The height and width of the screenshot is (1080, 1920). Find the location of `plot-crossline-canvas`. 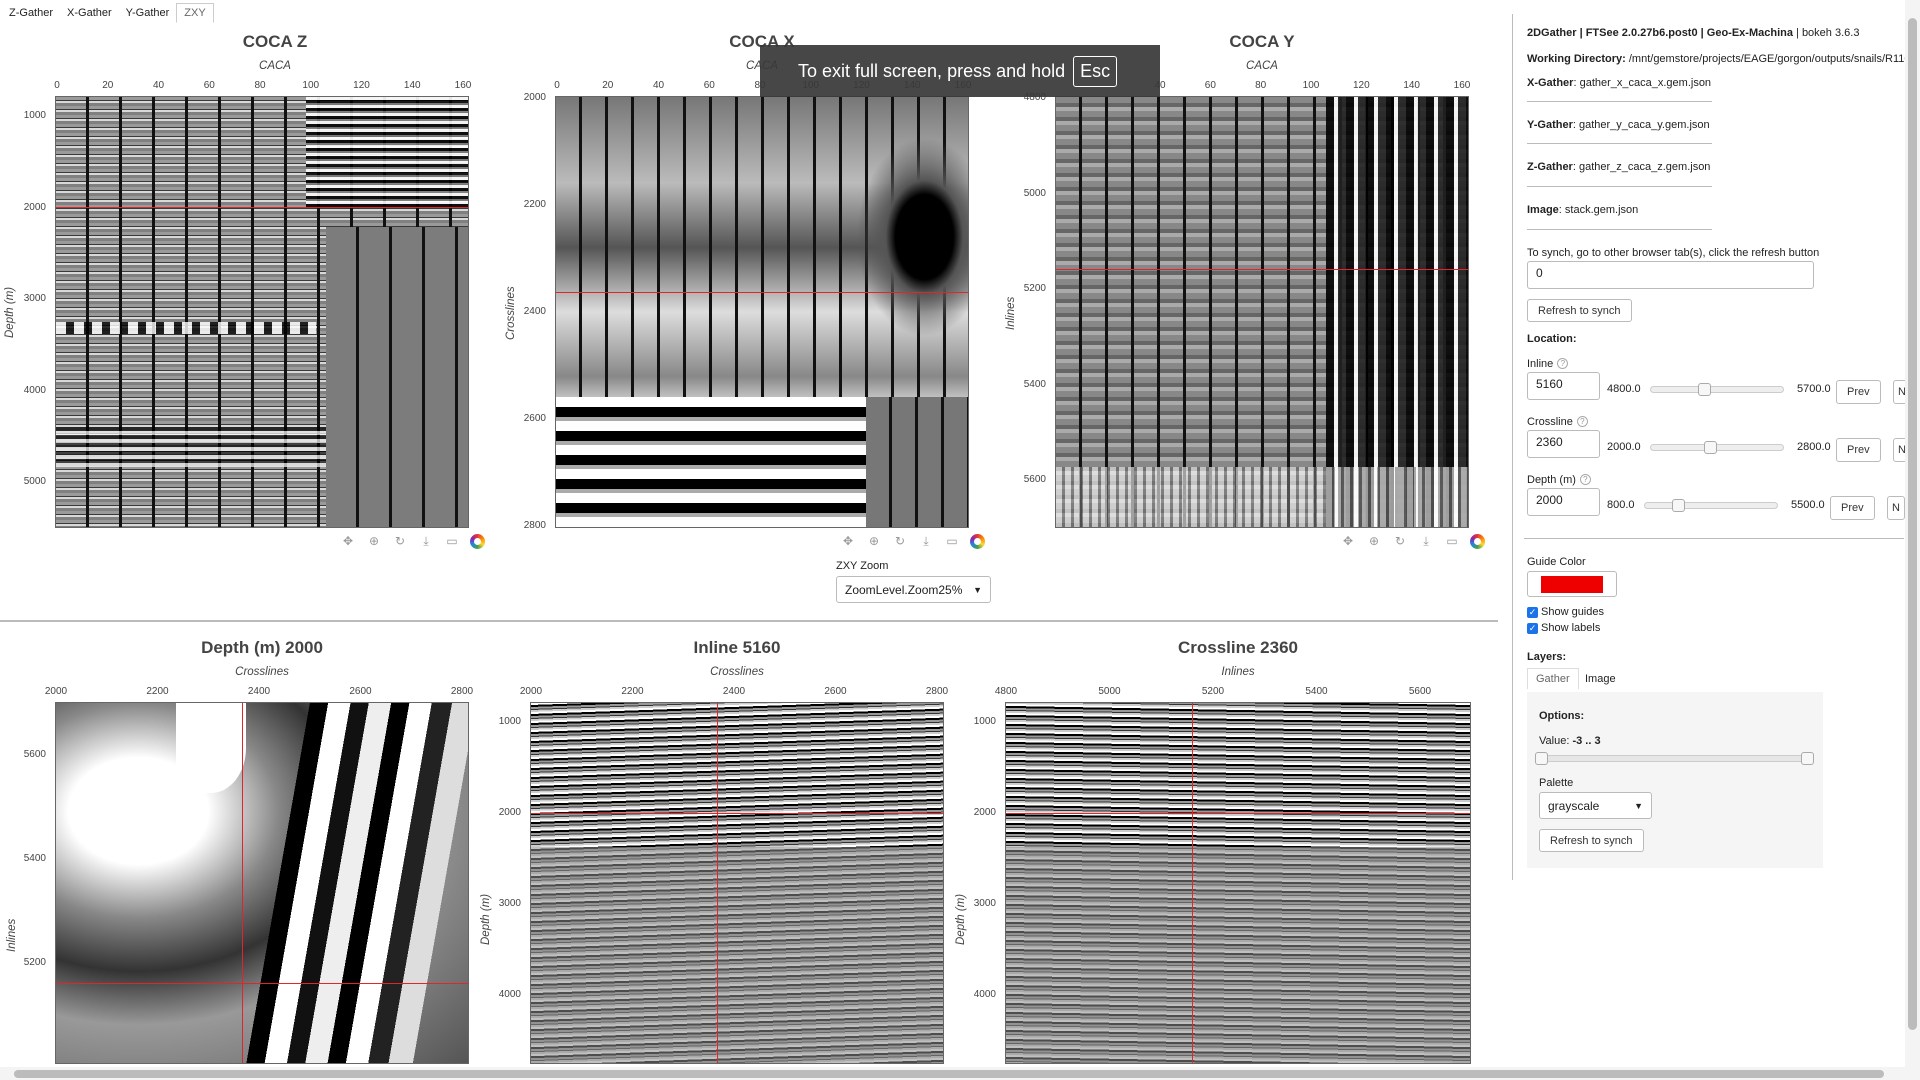

plot-crossline-canvas is located at coordinates (1238, 883).